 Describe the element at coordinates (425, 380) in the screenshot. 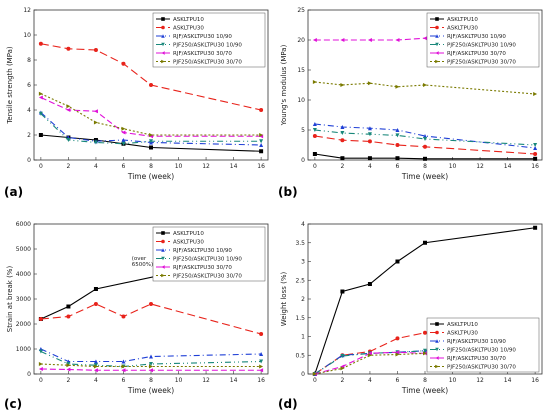

I see `x-tick-label: 8` at that location.